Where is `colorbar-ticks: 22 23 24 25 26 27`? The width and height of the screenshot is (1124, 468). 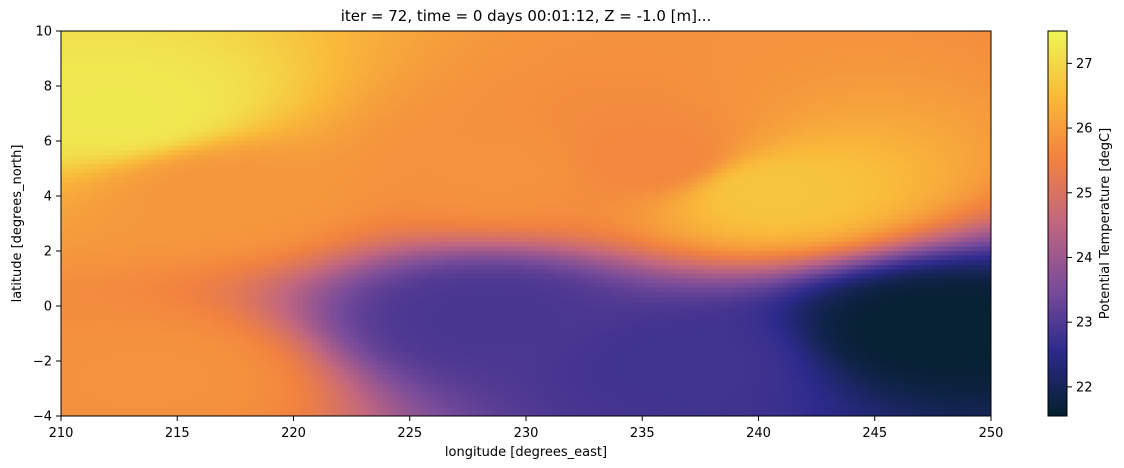 colorbar-ticks: 22 23 24 25 26 27 is located at coordinates (1080, 226).